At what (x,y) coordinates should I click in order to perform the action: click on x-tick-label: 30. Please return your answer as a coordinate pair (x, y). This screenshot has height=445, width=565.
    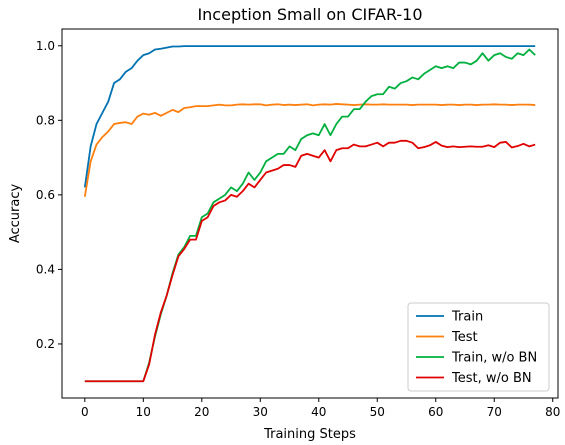
    Looking at the image, I should click on (260, 412).